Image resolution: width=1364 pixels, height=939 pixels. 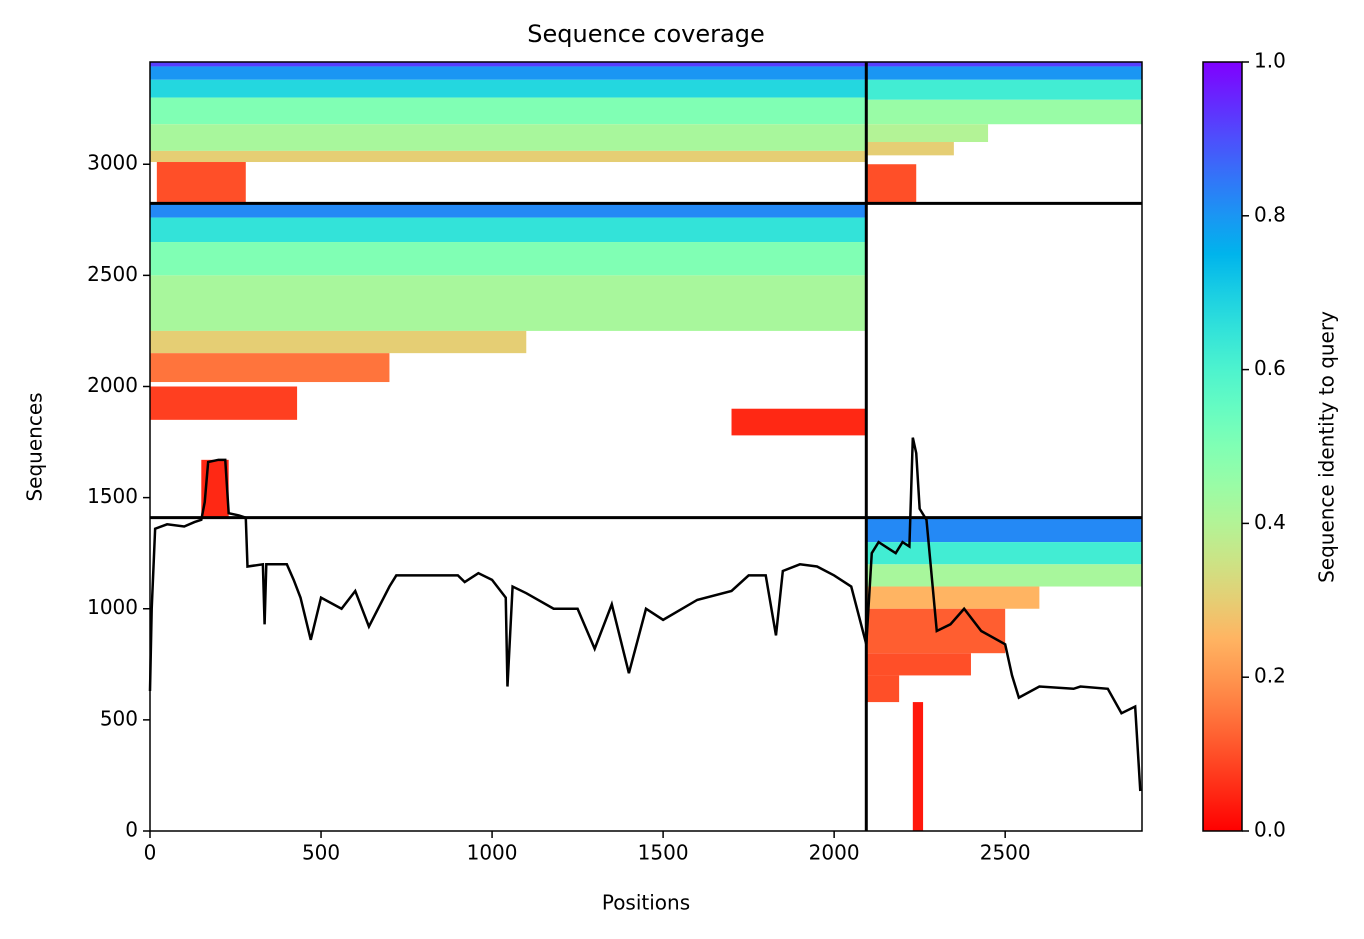 I want to click on y-tick-label: 500, so click(x=119, y=718).